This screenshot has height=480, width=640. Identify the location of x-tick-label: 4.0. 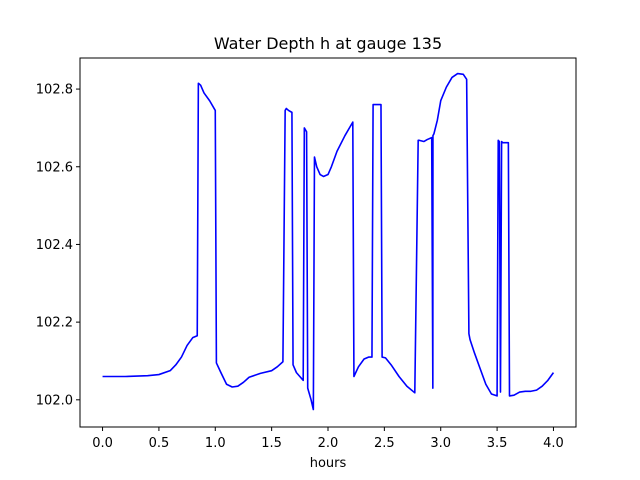
(553, 443).